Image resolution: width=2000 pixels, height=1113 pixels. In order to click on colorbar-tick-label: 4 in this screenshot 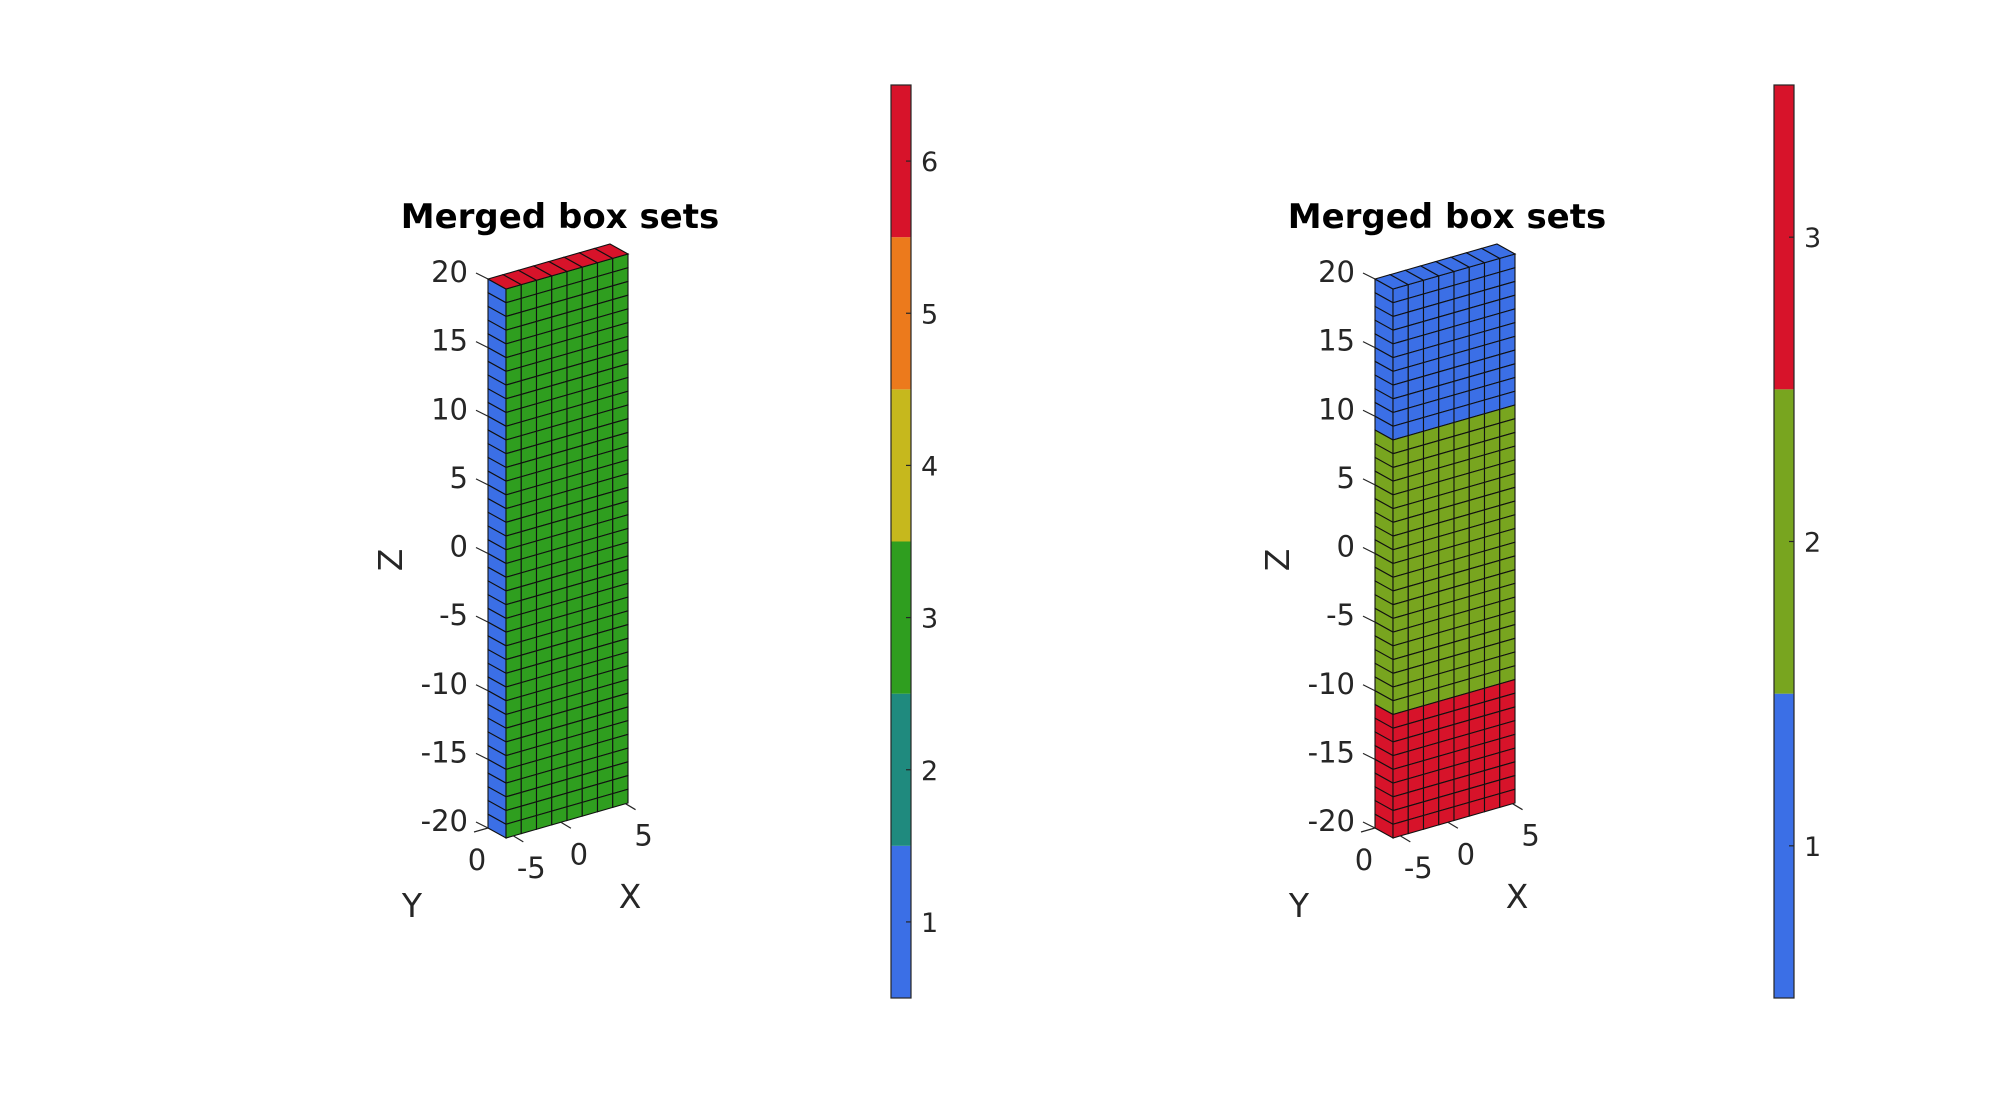, I will do `click(929, 466)`.